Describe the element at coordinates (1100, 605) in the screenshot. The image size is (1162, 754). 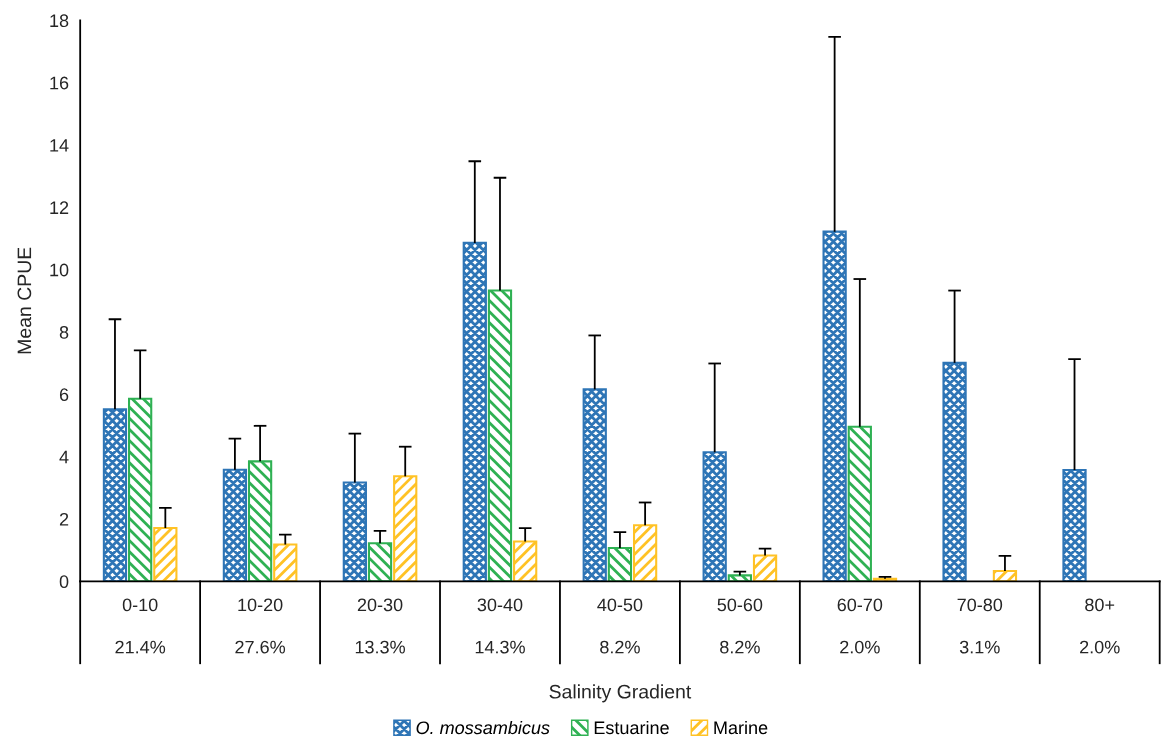
I see `x-tick-label: 80+` at that location.